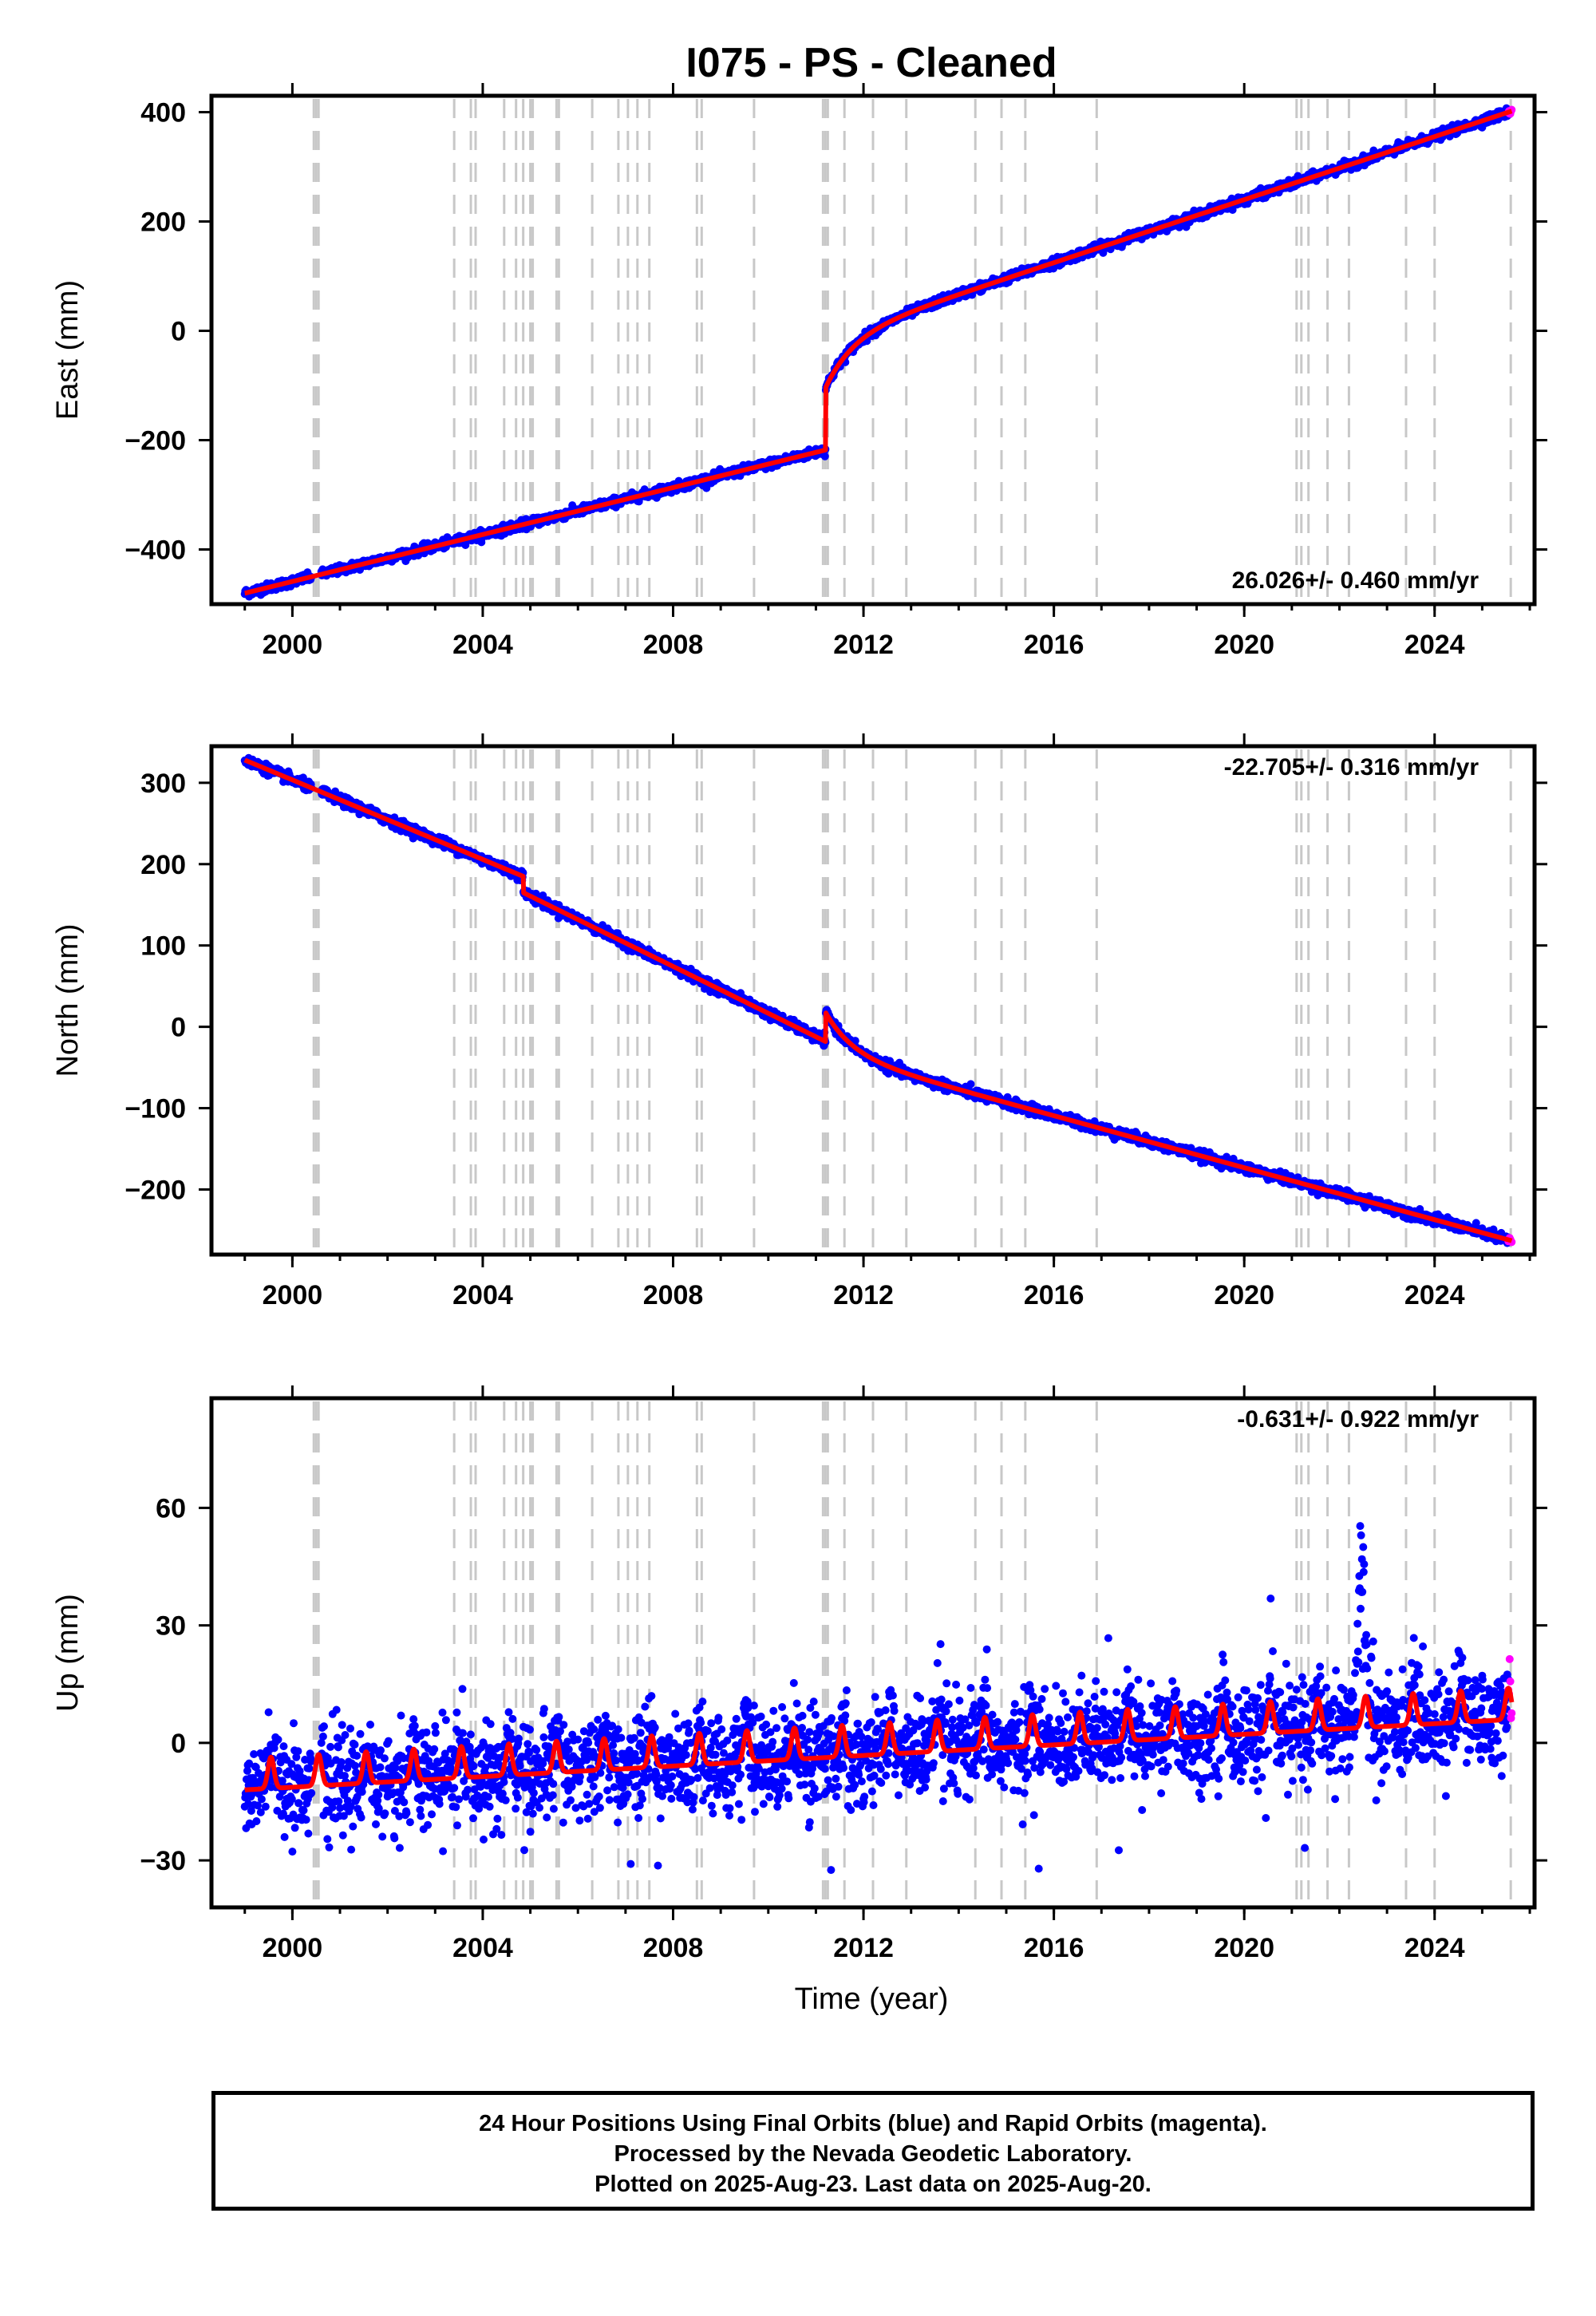 Image resolution: width=1596 pixels, height=2316 pixels. What do you see at coordinates (1434, 645) in the screenshot?
I see `x-tick-label: 2024` at bounding box center [1434, 645].